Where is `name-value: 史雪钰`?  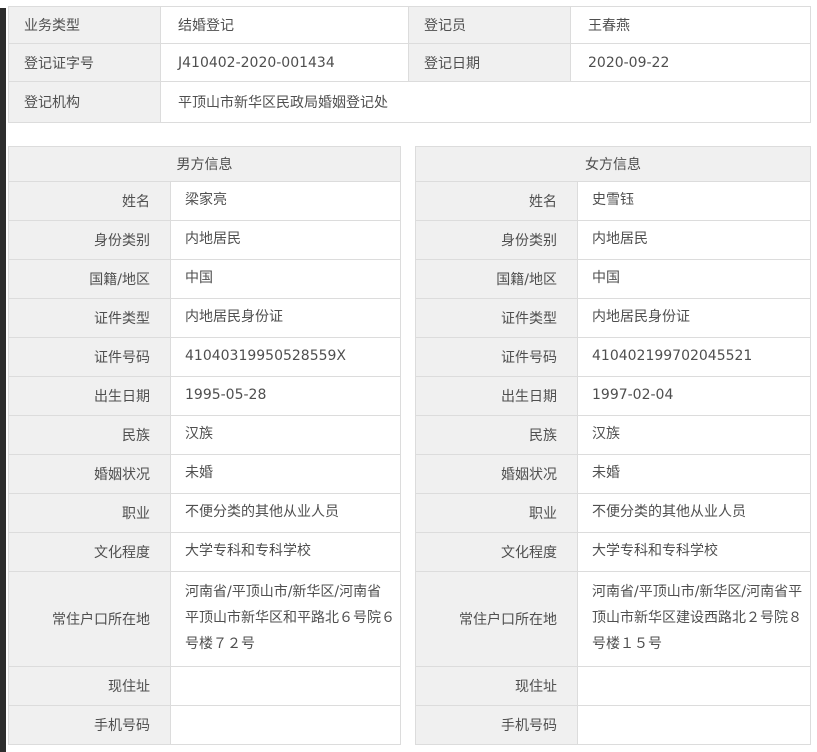
name-value: 史雪钰 is located at coordinates (694, 201).